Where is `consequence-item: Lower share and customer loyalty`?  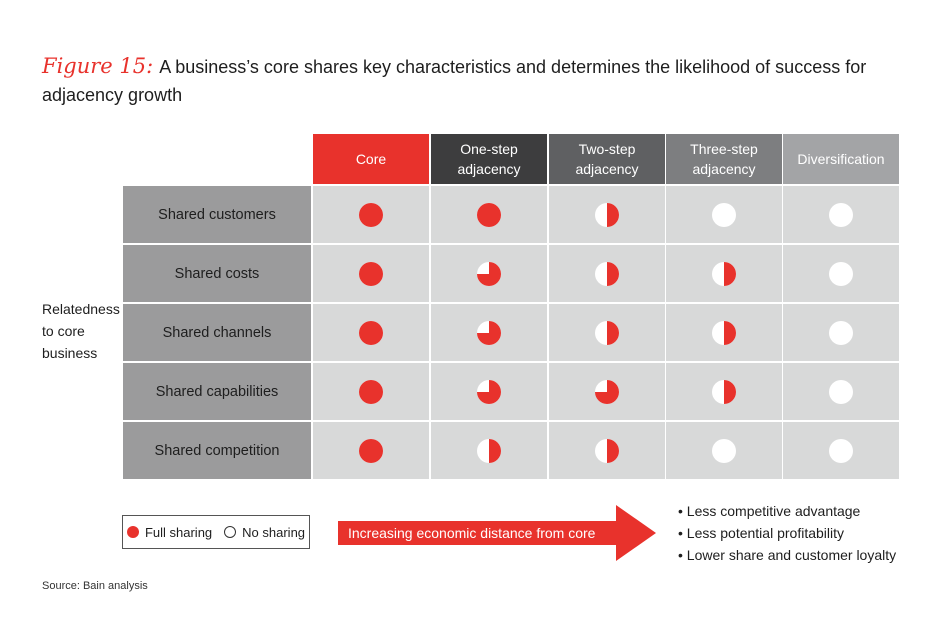 consequence-item: Lower share and customer loyalty is located at coordinates (787, 555).